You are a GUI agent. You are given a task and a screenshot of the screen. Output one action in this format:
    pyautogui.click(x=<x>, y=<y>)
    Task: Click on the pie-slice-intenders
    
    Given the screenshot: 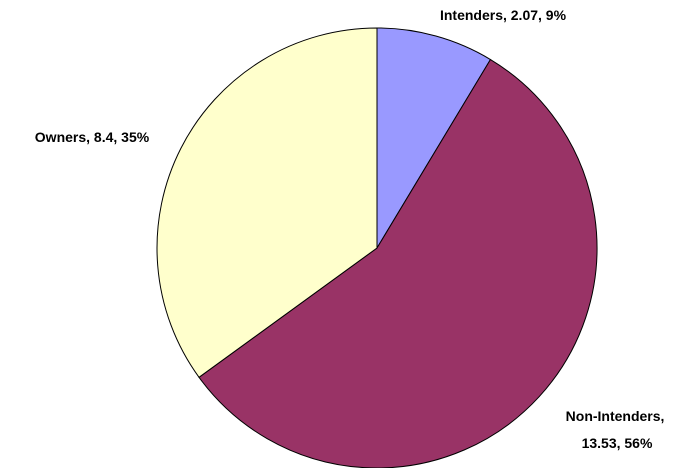 What is the action you would take?
    pyautogui.click(x=434, y=138)
    